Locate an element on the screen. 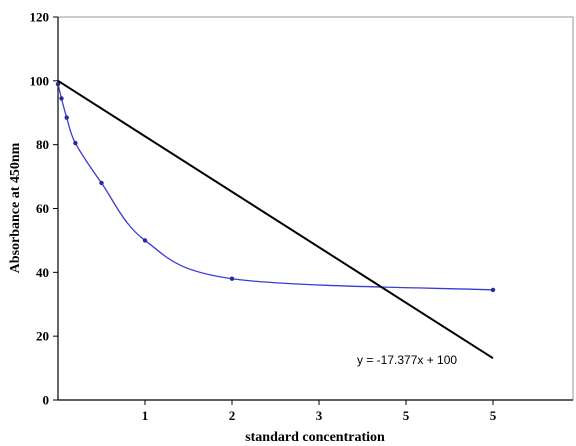 The height and width of the screenshot is (446, 576). x-tick-label: 3 is located at coordinates (319, 415).